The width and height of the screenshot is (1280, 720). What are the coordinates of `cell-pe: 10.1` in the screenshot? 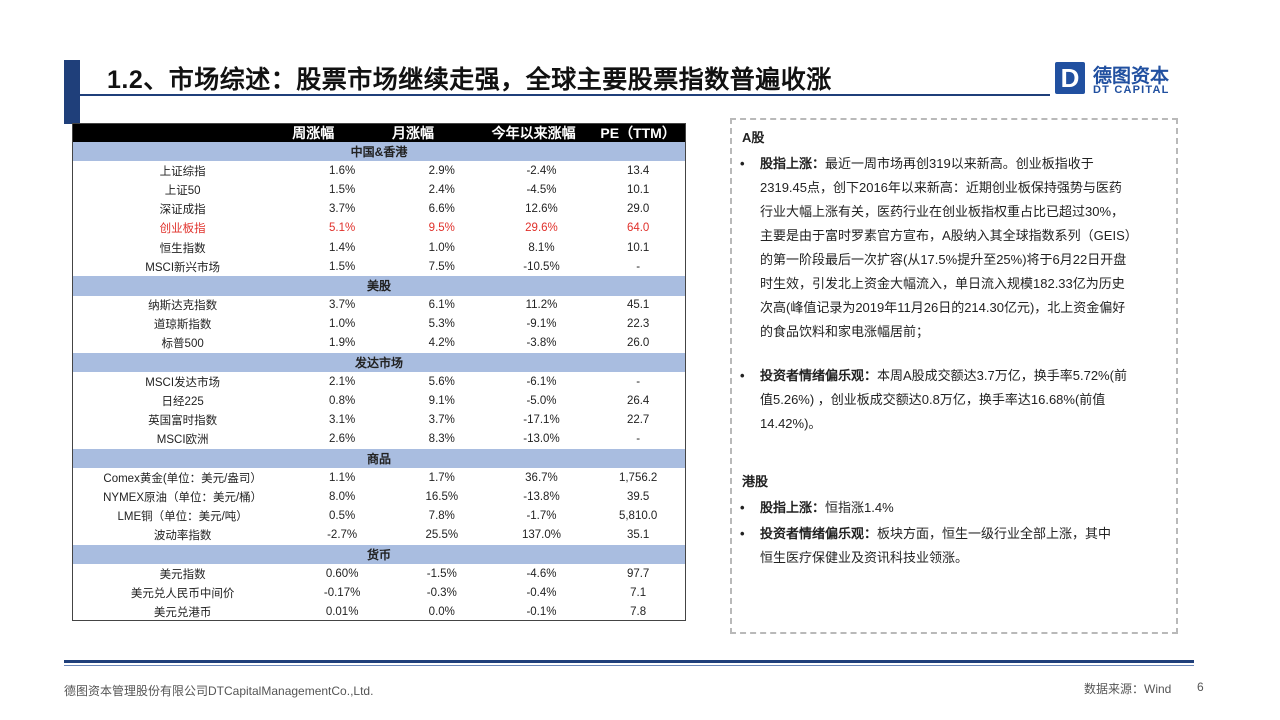 It's located at (638, 247).